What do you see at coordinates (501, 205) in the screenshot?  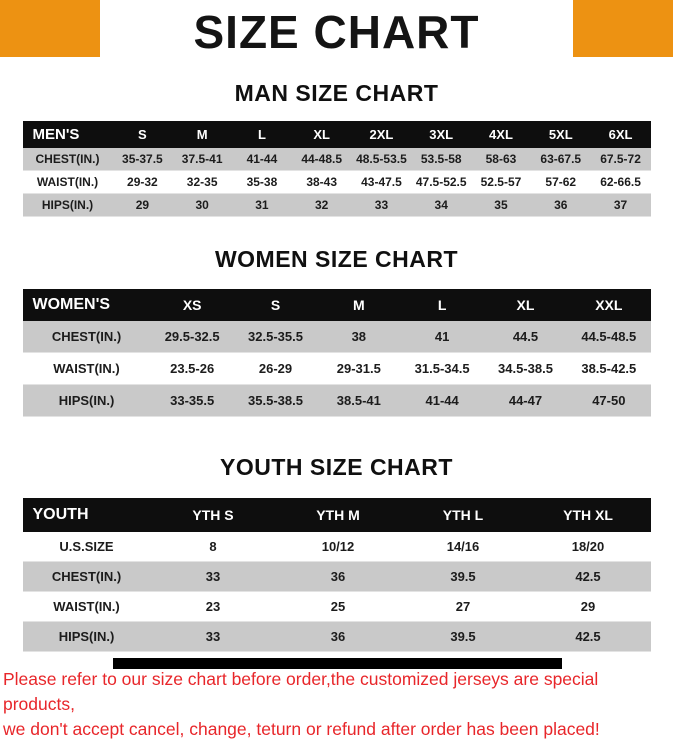 I see `size-value-cell: 35` at bounding box center [501, 205].